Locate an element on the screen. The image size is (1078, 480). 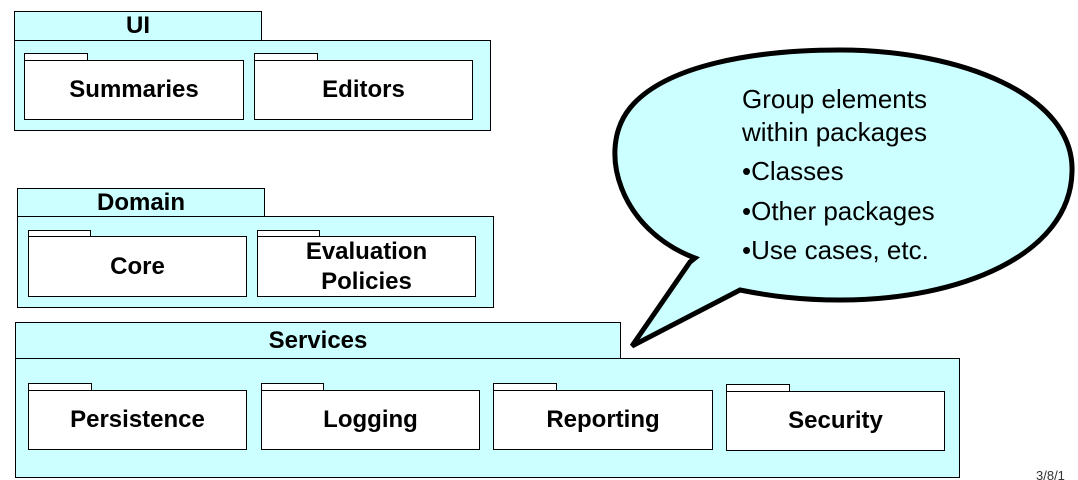
services-package-tab is located at coordinates (318, 340).